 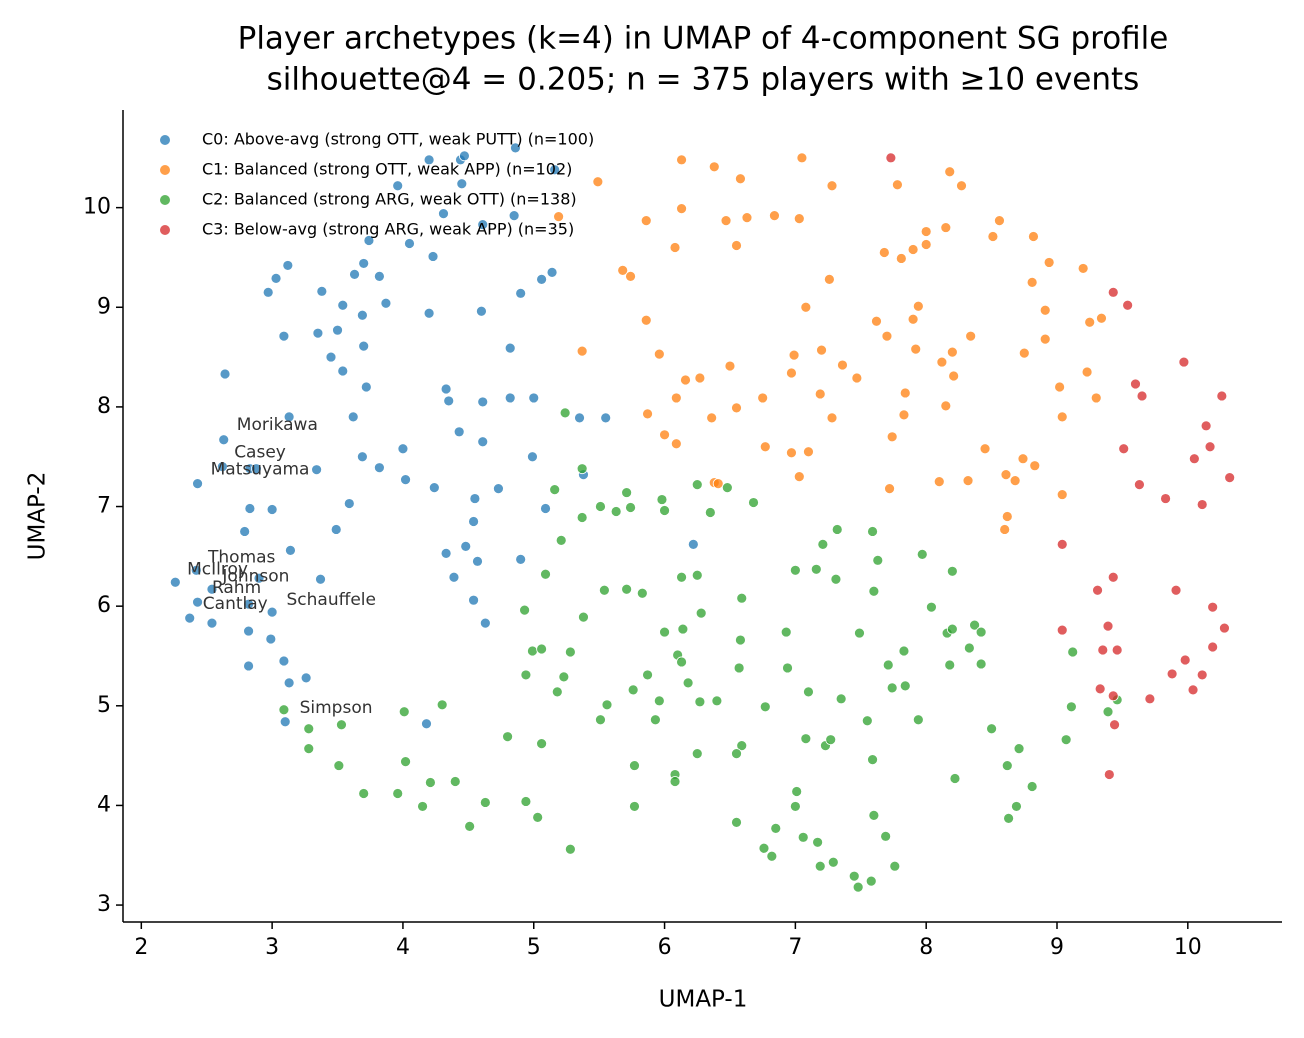 I want to click on legend-marker, so click(x=165, y=170).